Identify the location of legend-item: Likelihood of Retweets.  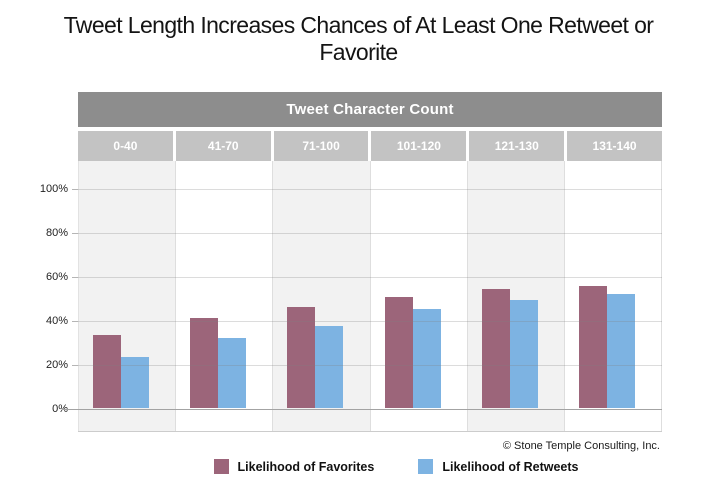
(498, 466).